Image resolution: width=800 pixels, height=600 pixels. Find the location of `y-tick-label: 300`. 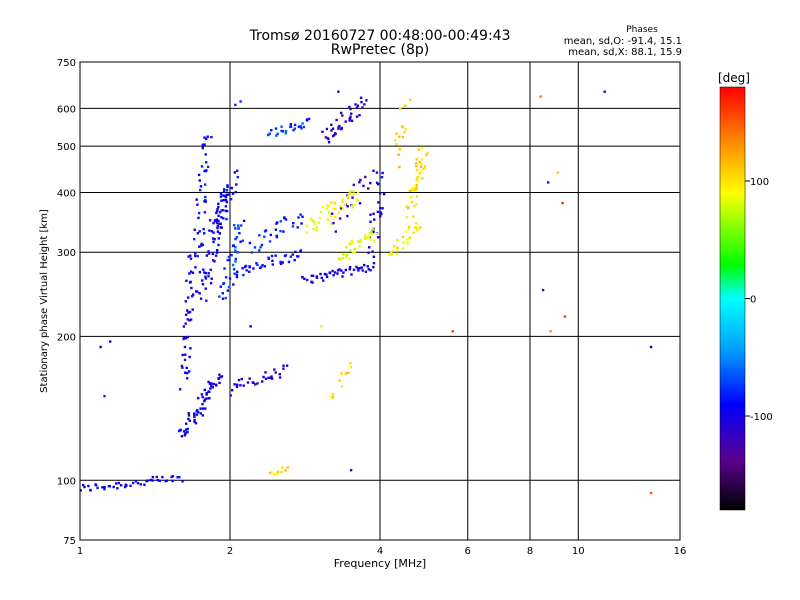

y-tick-label: 300 is located at coordinates (66, 253).